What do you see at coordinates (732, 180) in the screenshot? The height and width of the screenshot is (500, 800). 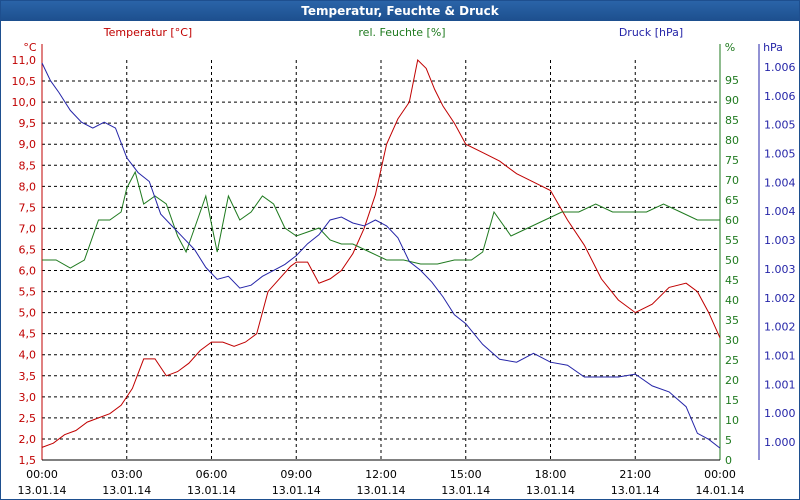 I see `y-tick-humidity: 70` at bounding box center [732, 180].